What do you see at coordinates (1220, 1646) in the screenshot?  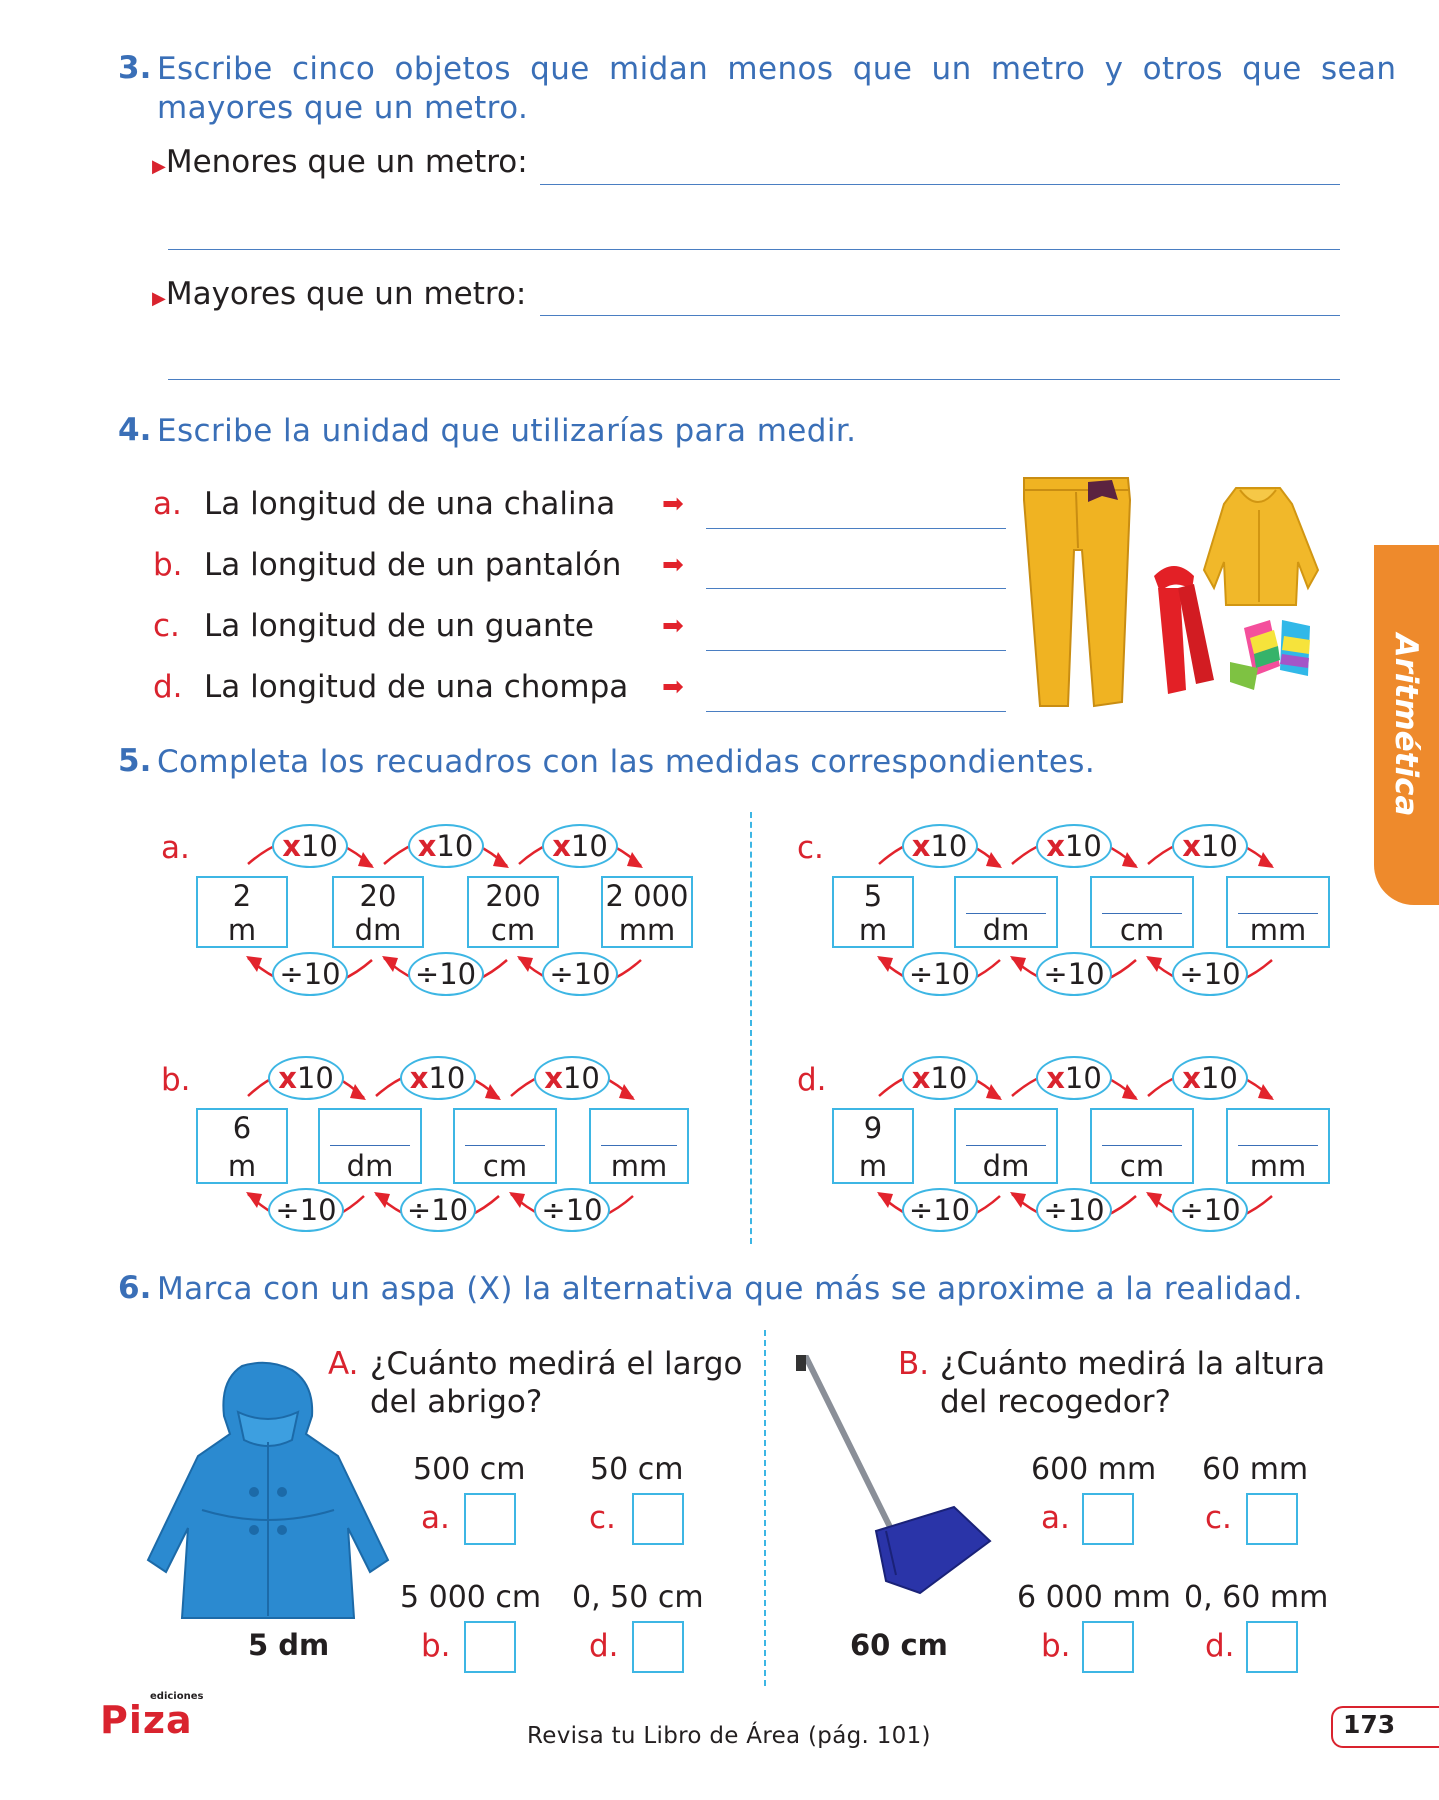 I see `q6B-option-letter: d.` at bounding box center [1220, 1646].